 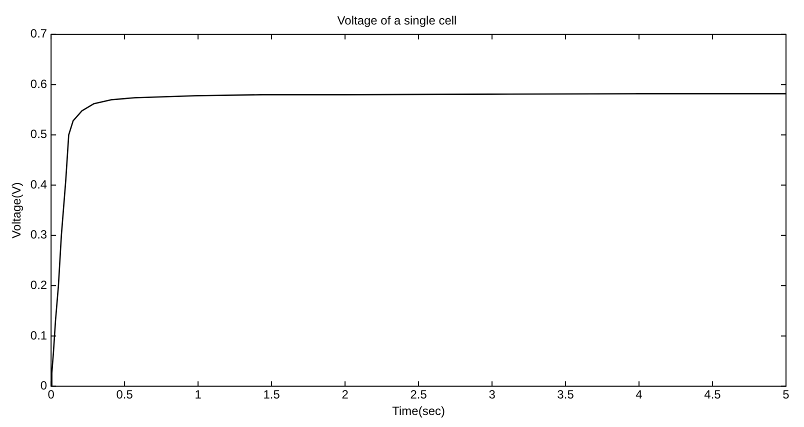 I want to click on y-tick-label: 0.6, so click(x=39, y=83).